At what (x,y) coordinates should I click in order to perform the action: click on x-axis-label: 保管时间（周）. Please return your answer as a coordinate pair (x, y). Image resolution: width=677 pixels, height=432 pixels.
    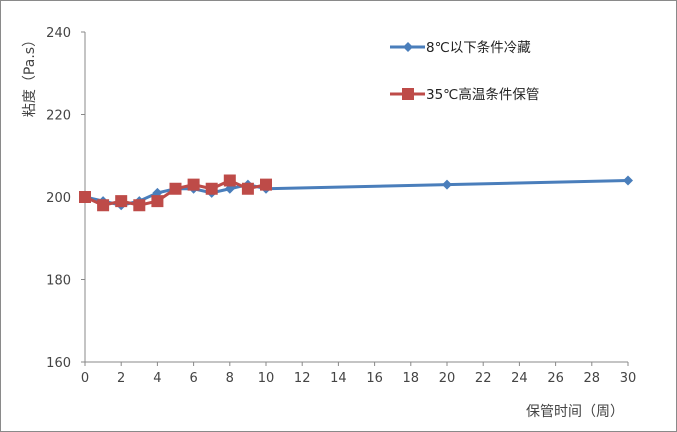
    Looking at the image, I should click on (575, 412).